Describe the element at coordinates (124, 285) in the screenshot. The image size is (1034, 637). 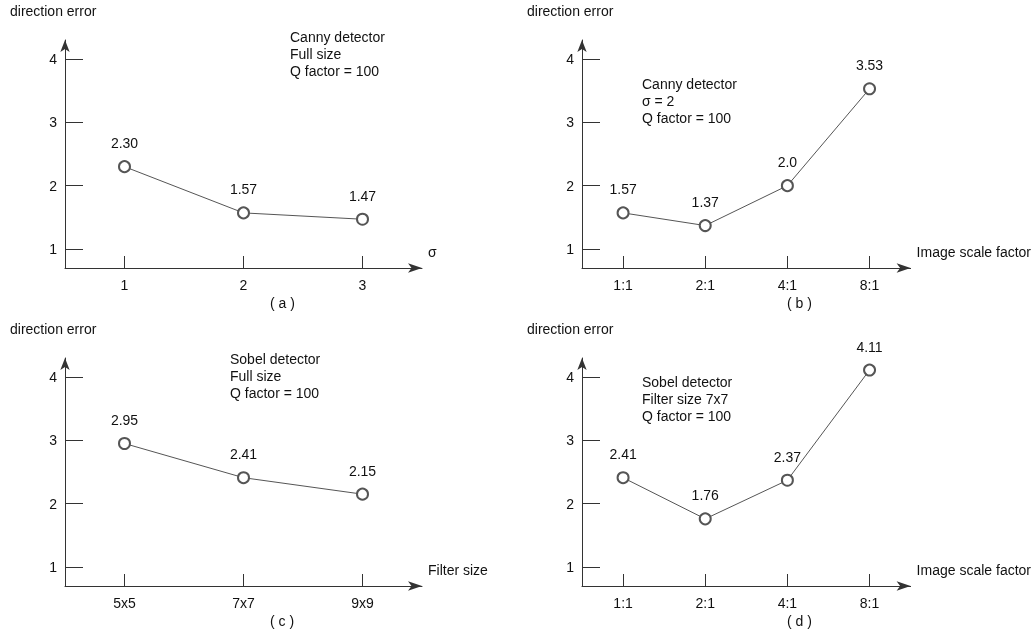
I see `x-tick-label: 1` at that location.